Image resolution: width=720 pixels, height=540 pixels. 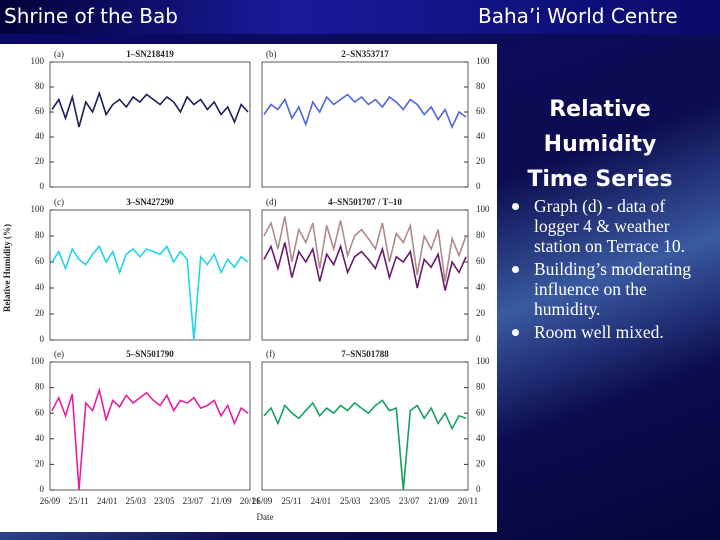 What do you see at coordinates (91, 16) in the screenshot?
I see `header-left: Shrine of the Bab` at bounding box center [91, 16].